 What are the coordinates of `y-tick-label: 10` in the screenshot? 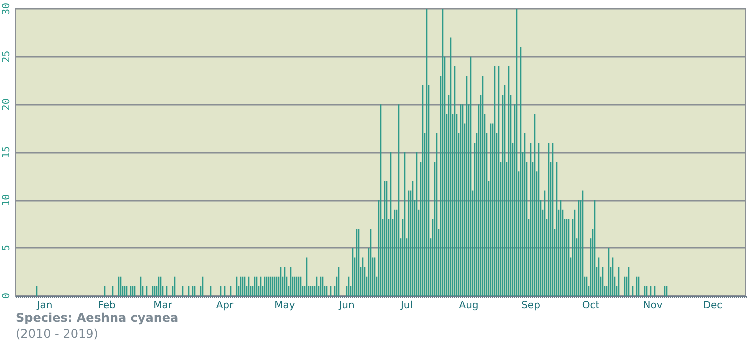 It's located at (7, 200).